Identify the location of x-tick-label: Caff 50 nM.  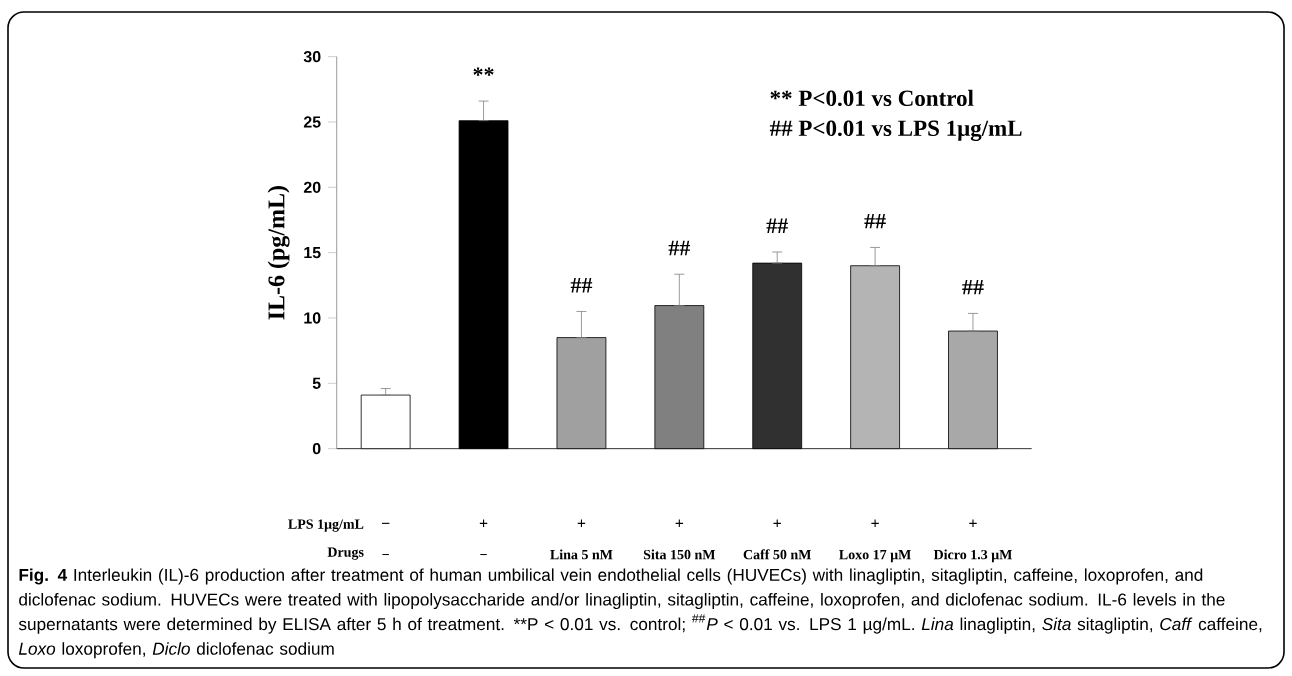
(777, 554).